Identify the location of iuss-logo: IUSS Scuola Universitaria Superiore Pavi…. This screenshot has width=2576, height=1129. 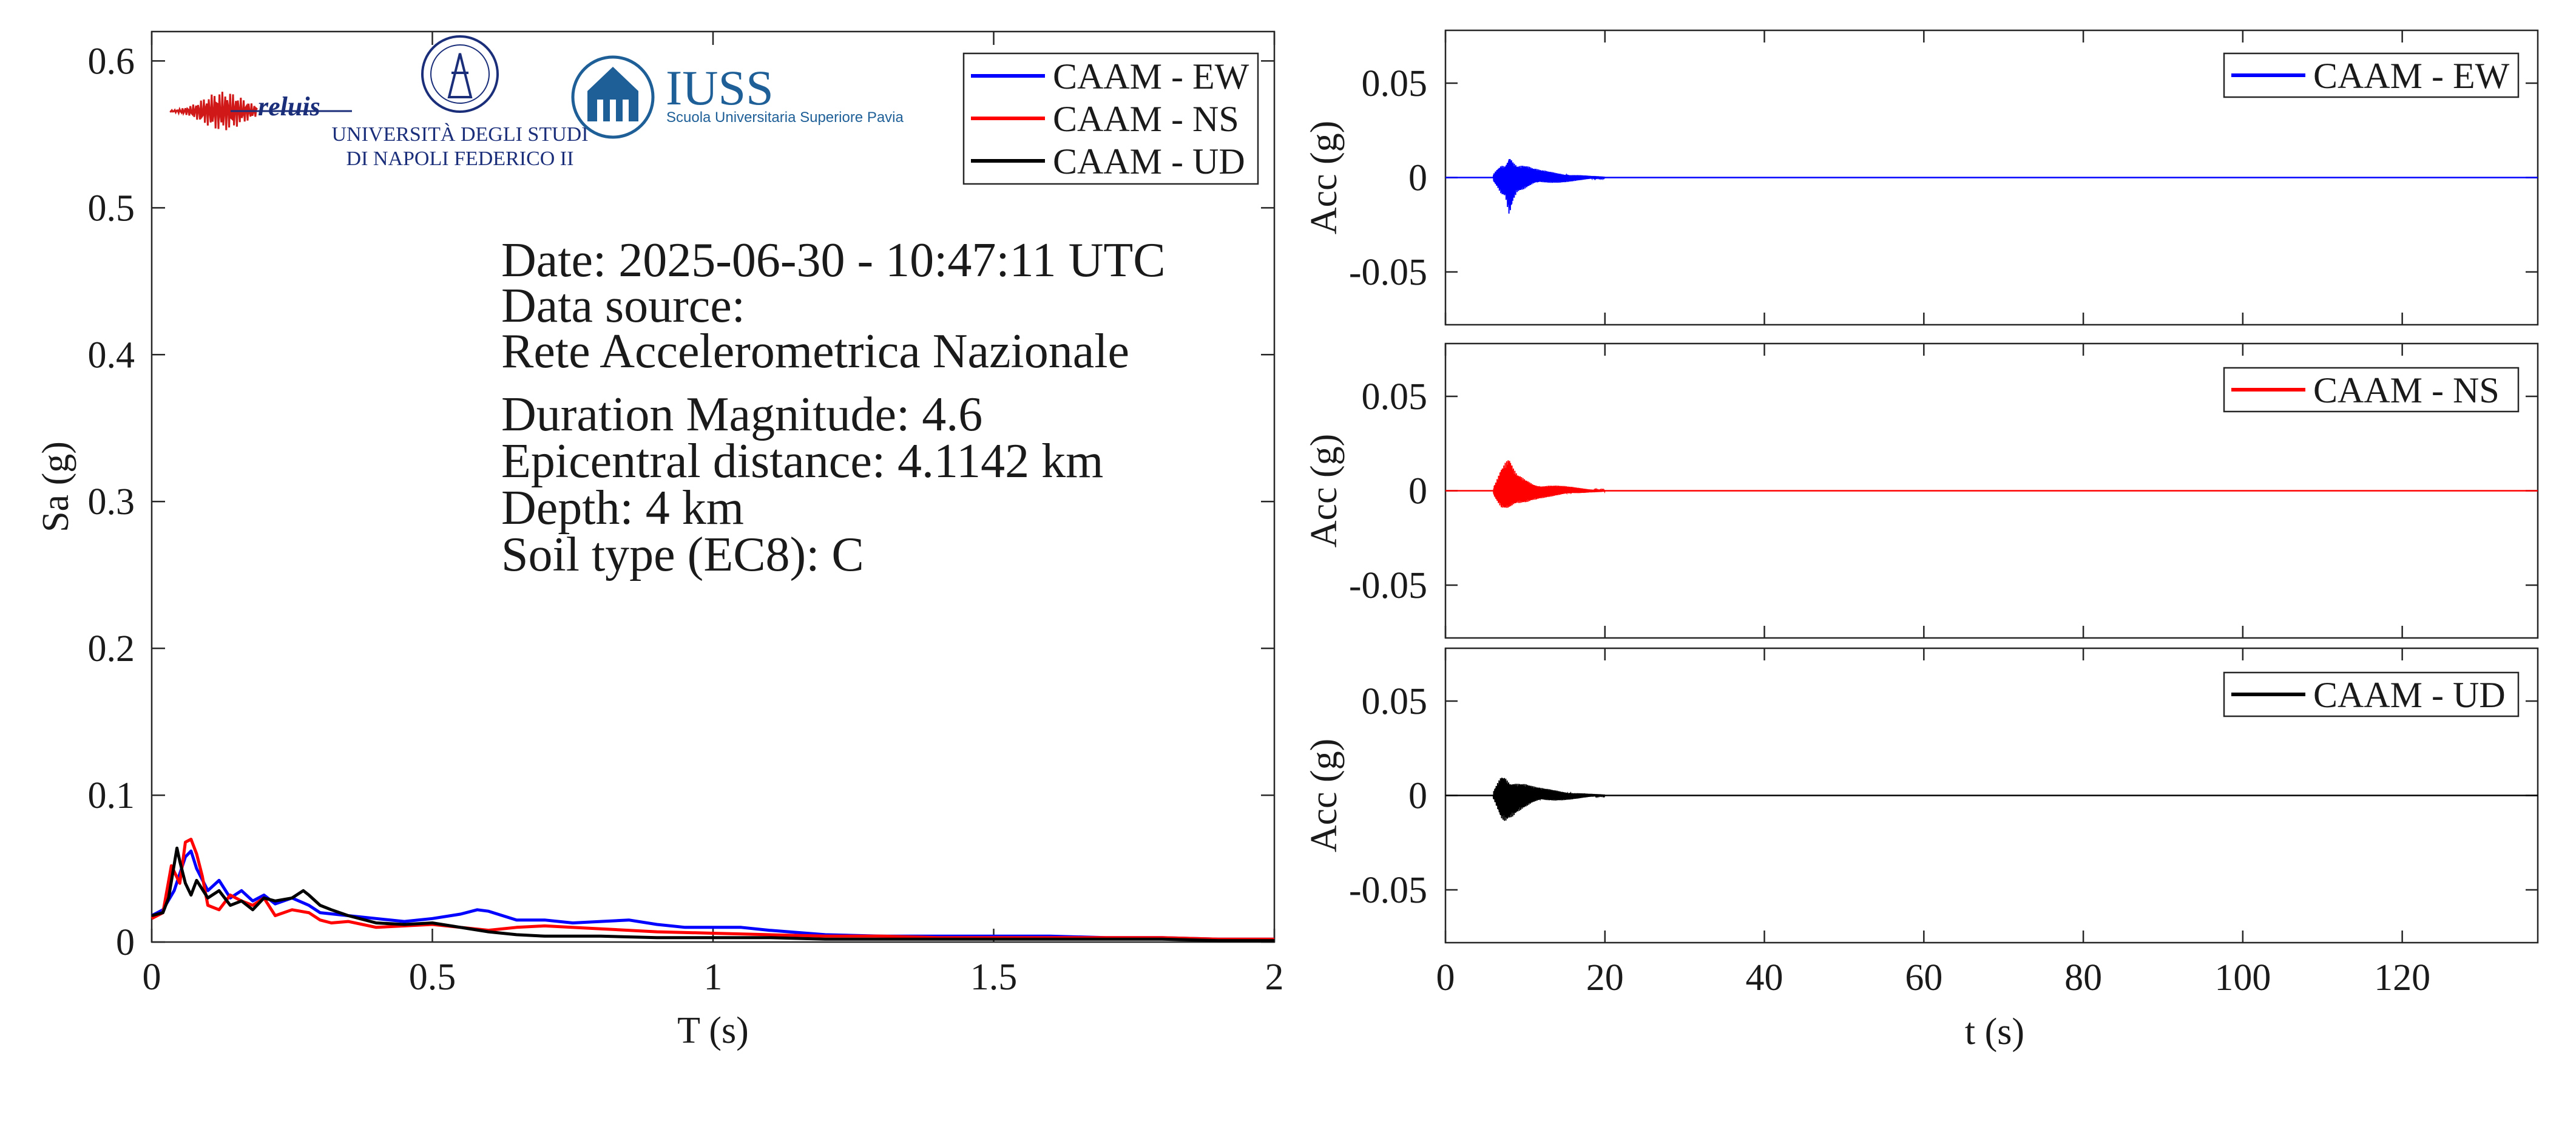
(737, 97).